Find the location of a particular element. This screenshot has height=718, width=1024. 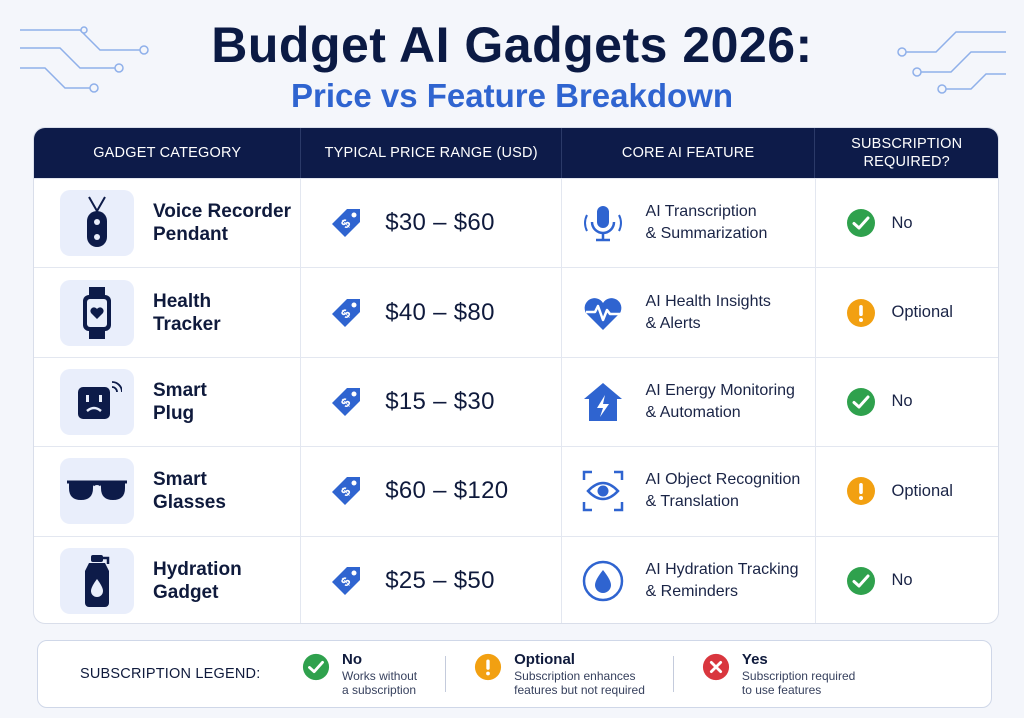

price-range: $40 – $80 is located at coordinates (440, 312).